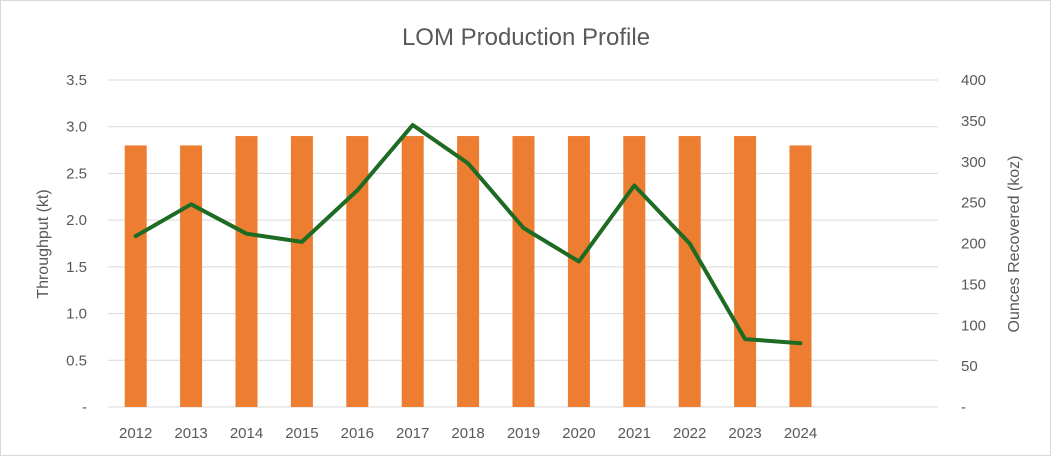 This screenshot has width=1051, height=456. What do you see at coordinates (357, 433) in the screenshot?
I see `x-tick-label: 2016` at bounding box center [357, 433].